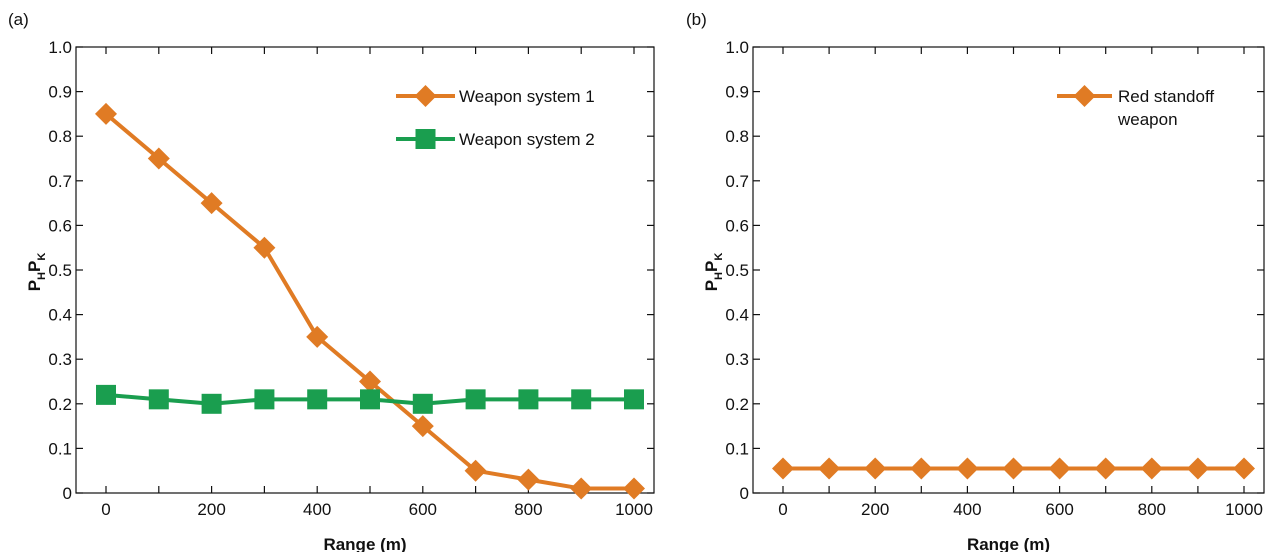 This screenshot has width=1281, height=552. Describe the element at coordinates (495, 117) in the screenshot. I see `legend: Weapon system 1 Weapon system 2` at that location.